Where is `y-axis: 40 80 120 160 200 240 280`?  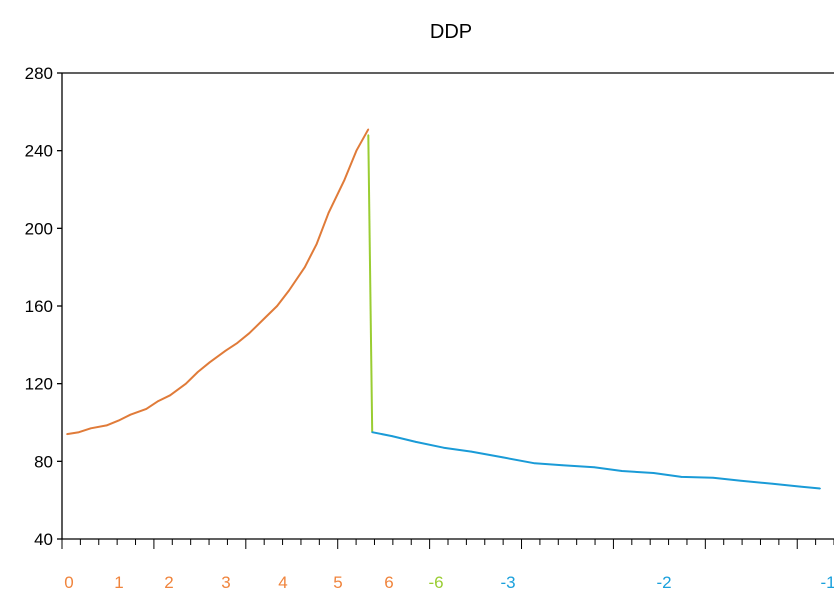
y-axis: 40 80 120 160 200 240 280 is located at coordinates (43, 306).